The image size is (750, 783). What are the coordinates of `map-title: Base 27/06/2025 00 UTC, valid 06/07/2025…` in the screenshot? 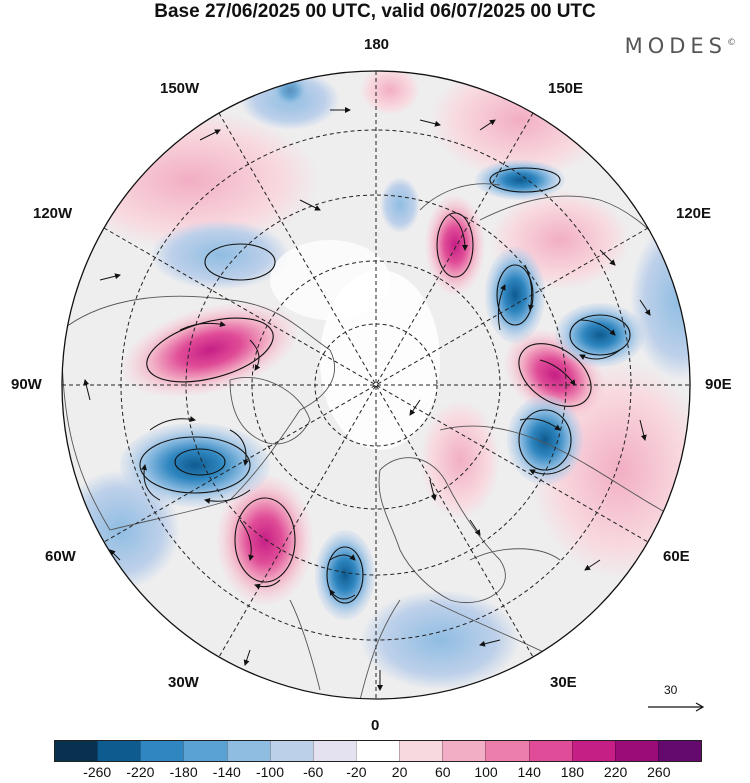 It's located at (375, 11).